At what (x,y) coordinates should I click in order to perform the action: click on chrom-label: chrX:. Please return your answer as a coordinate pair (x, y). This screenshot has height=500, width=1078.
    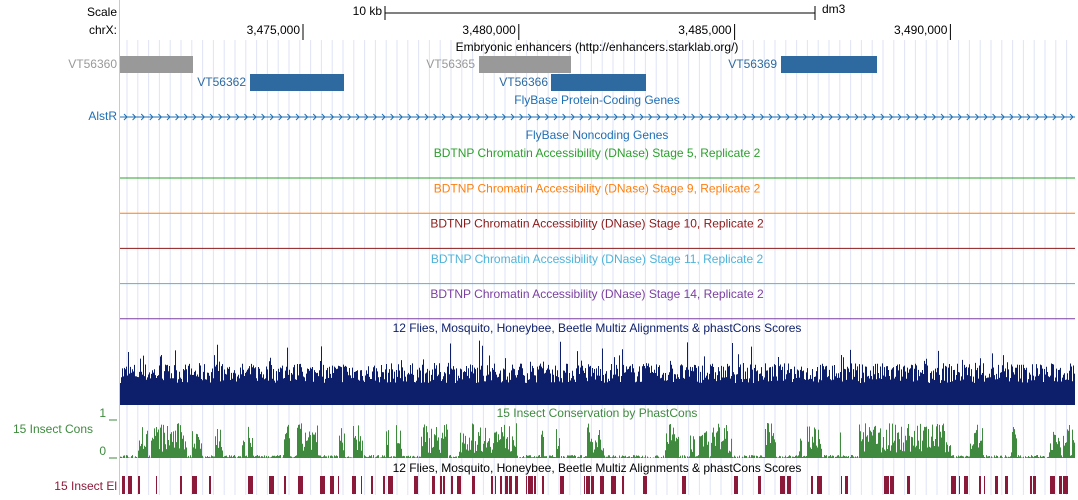
    Looking at the image, I should click on (103, 30).